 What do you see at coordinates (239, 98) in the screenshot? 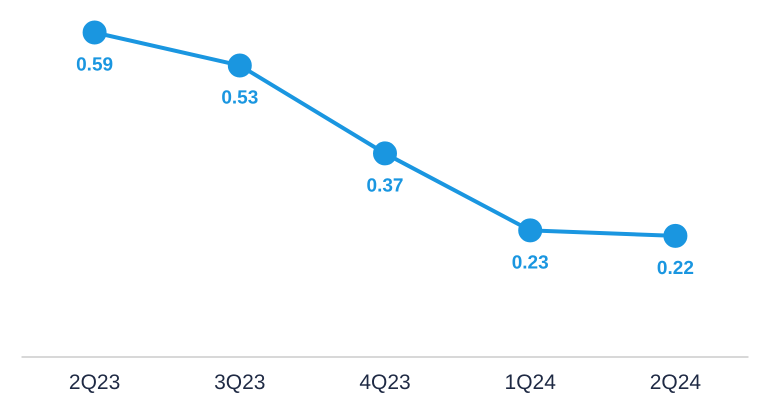
I see `data-label: 0.53` at bounding box center [239, 98].